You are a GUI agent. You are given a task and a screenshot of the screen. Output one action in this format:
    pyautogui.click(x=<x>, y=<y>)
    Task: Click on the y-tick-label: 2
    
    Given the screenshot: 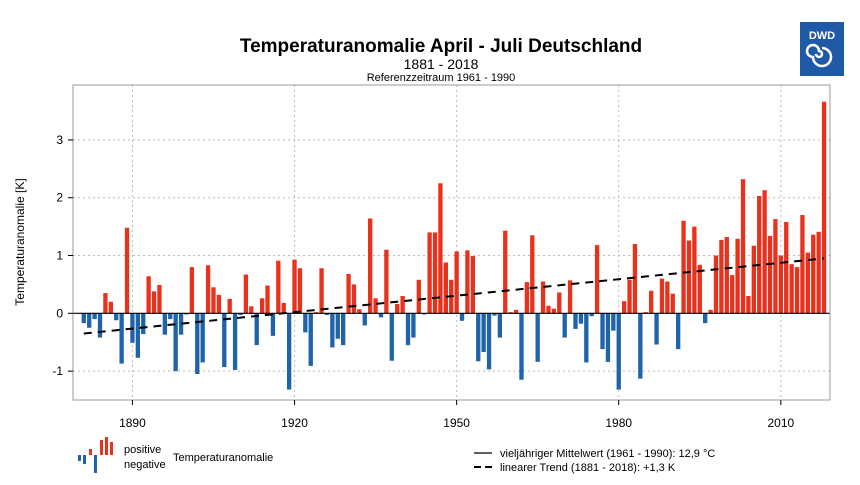 What is the action you would take?
    pyautogui.click(x=59, y=198)
    